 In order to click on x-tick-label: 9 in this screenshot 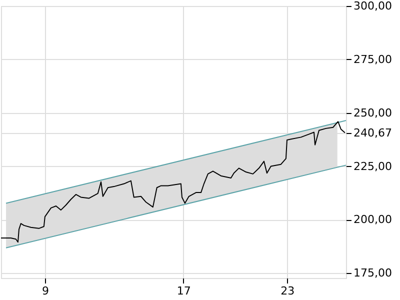, I will do `click(45, 291)`.